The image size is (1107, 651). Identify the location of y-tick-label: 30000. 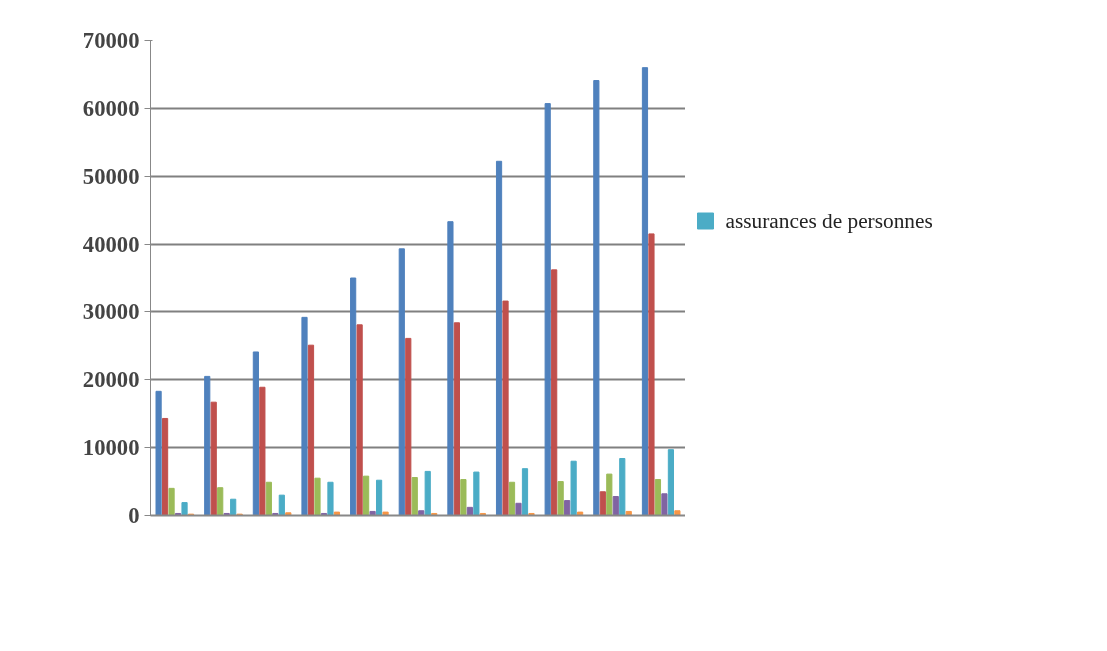
(111, 312).